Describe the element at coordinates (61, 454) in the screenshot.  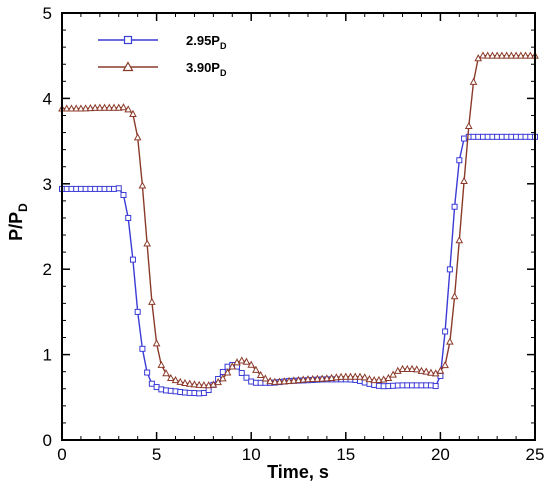
I see `x-tick-label: 0` at that location.